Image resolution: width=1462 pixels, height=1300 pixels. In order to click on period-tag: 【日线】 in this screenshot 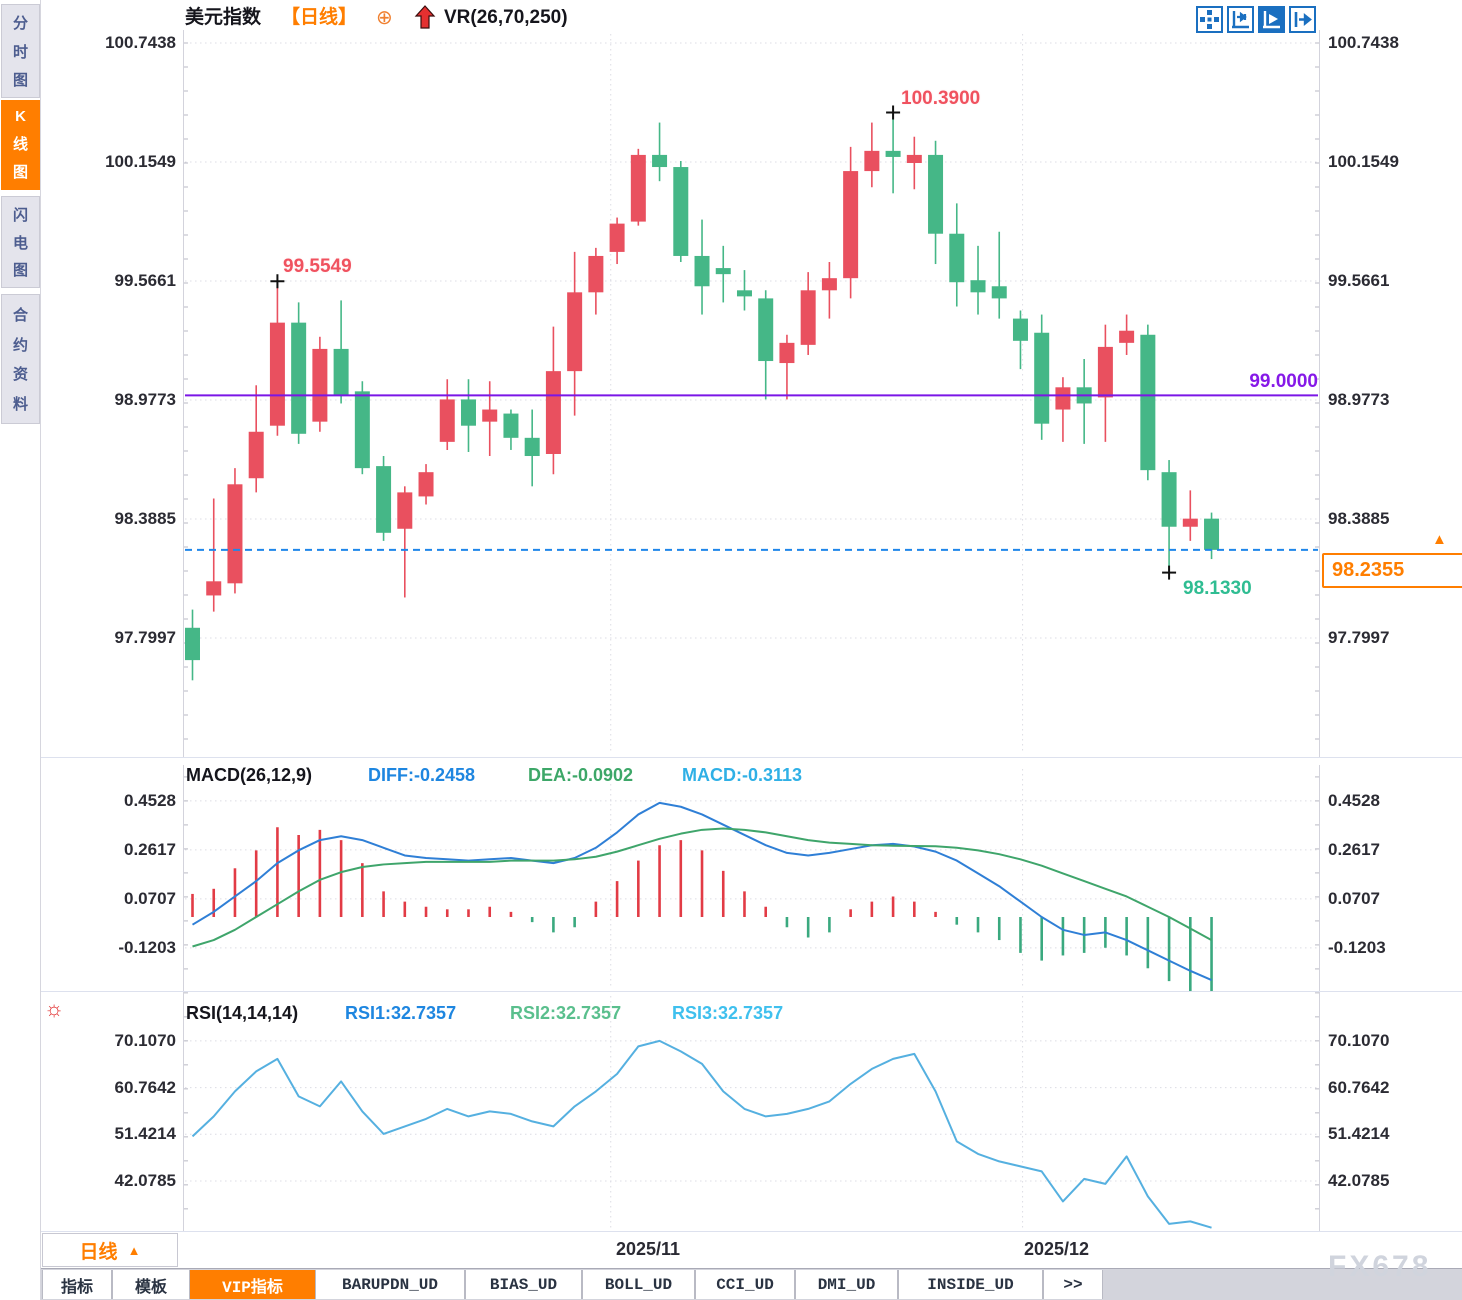, I will do `click(319, 17)`.